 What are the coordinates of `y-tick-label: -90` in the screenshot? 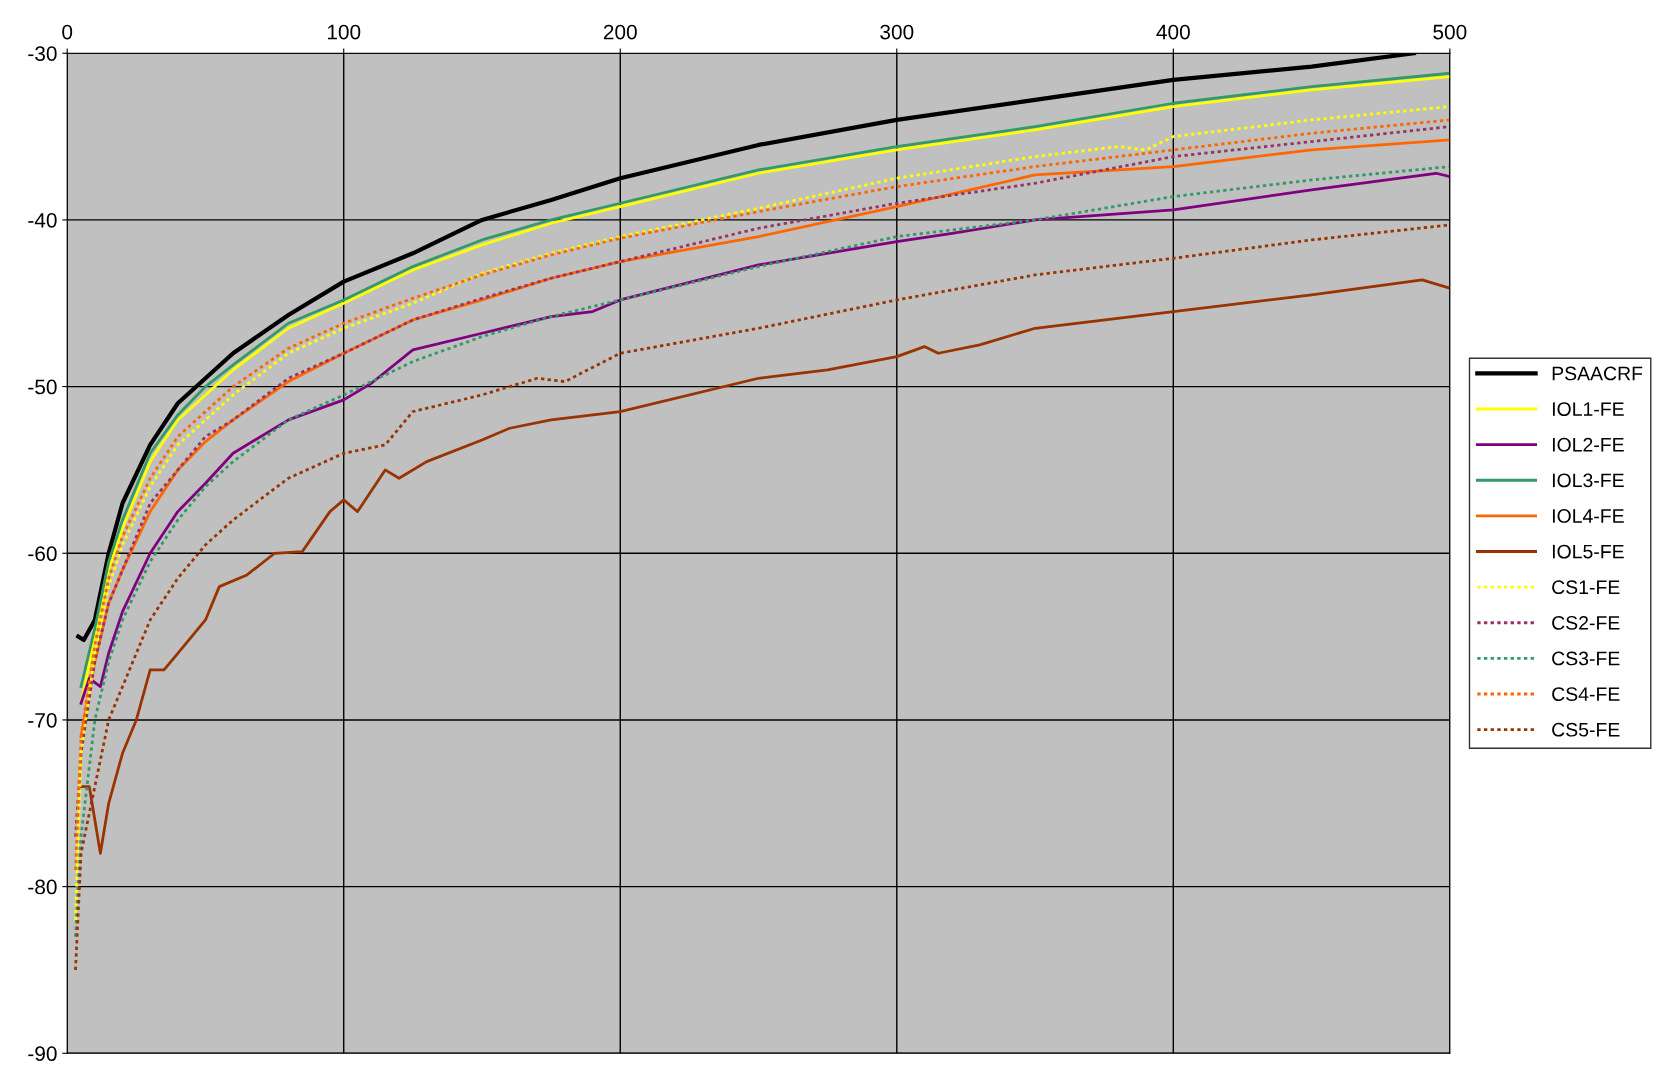 It's located at (42, 1054).